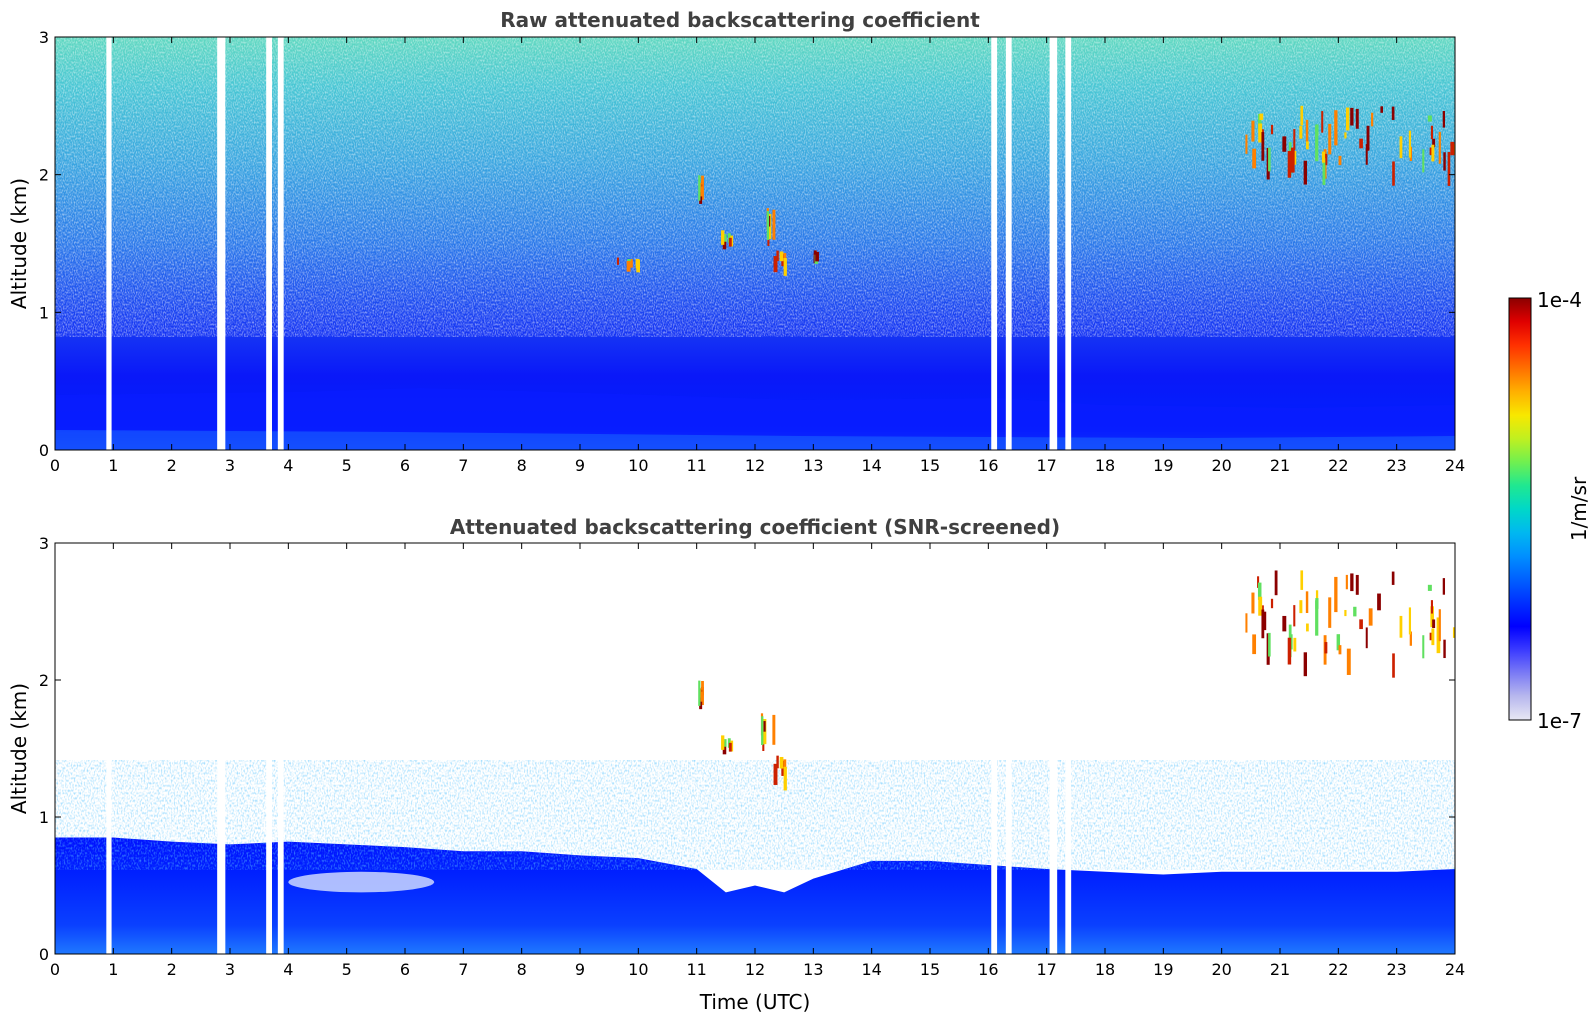 The width and height of the screenshot is (1595, 1020). I want to click on screened-x-tick-label: 20, so click(1221, 969).